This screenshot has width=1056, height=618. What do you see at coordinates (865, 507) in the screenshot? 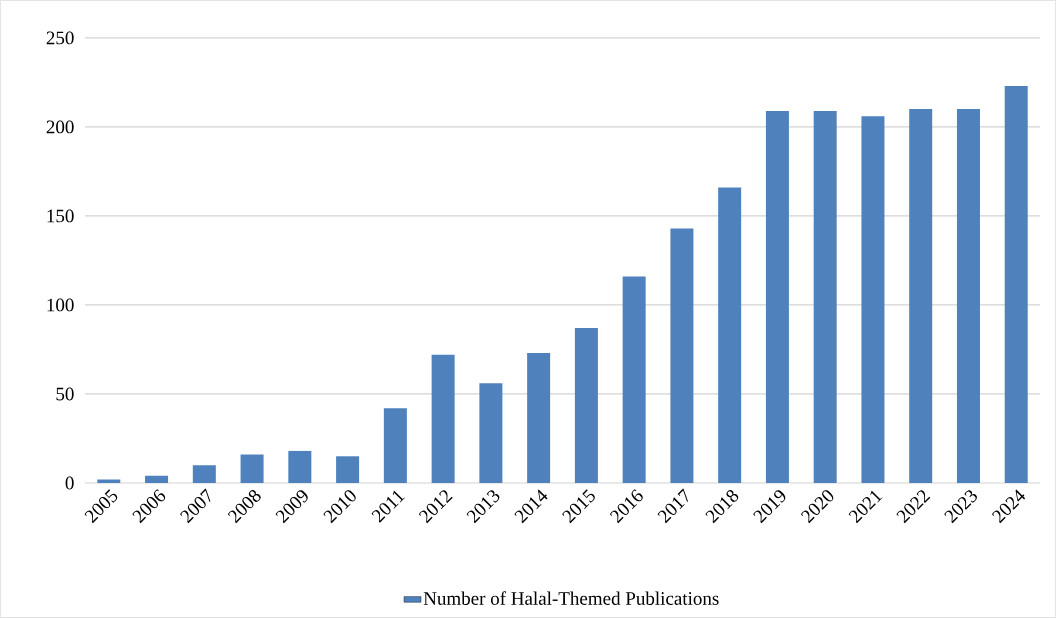
I see `x-tick-label: 2021` at bounding box center [865, 507].